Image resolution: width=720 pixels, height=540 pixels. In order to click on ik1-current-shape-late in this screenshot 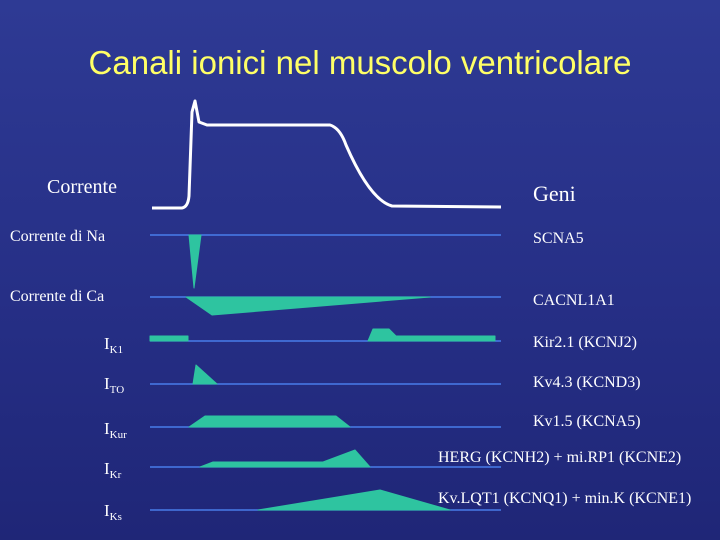, I will do `click(431, 335)`.